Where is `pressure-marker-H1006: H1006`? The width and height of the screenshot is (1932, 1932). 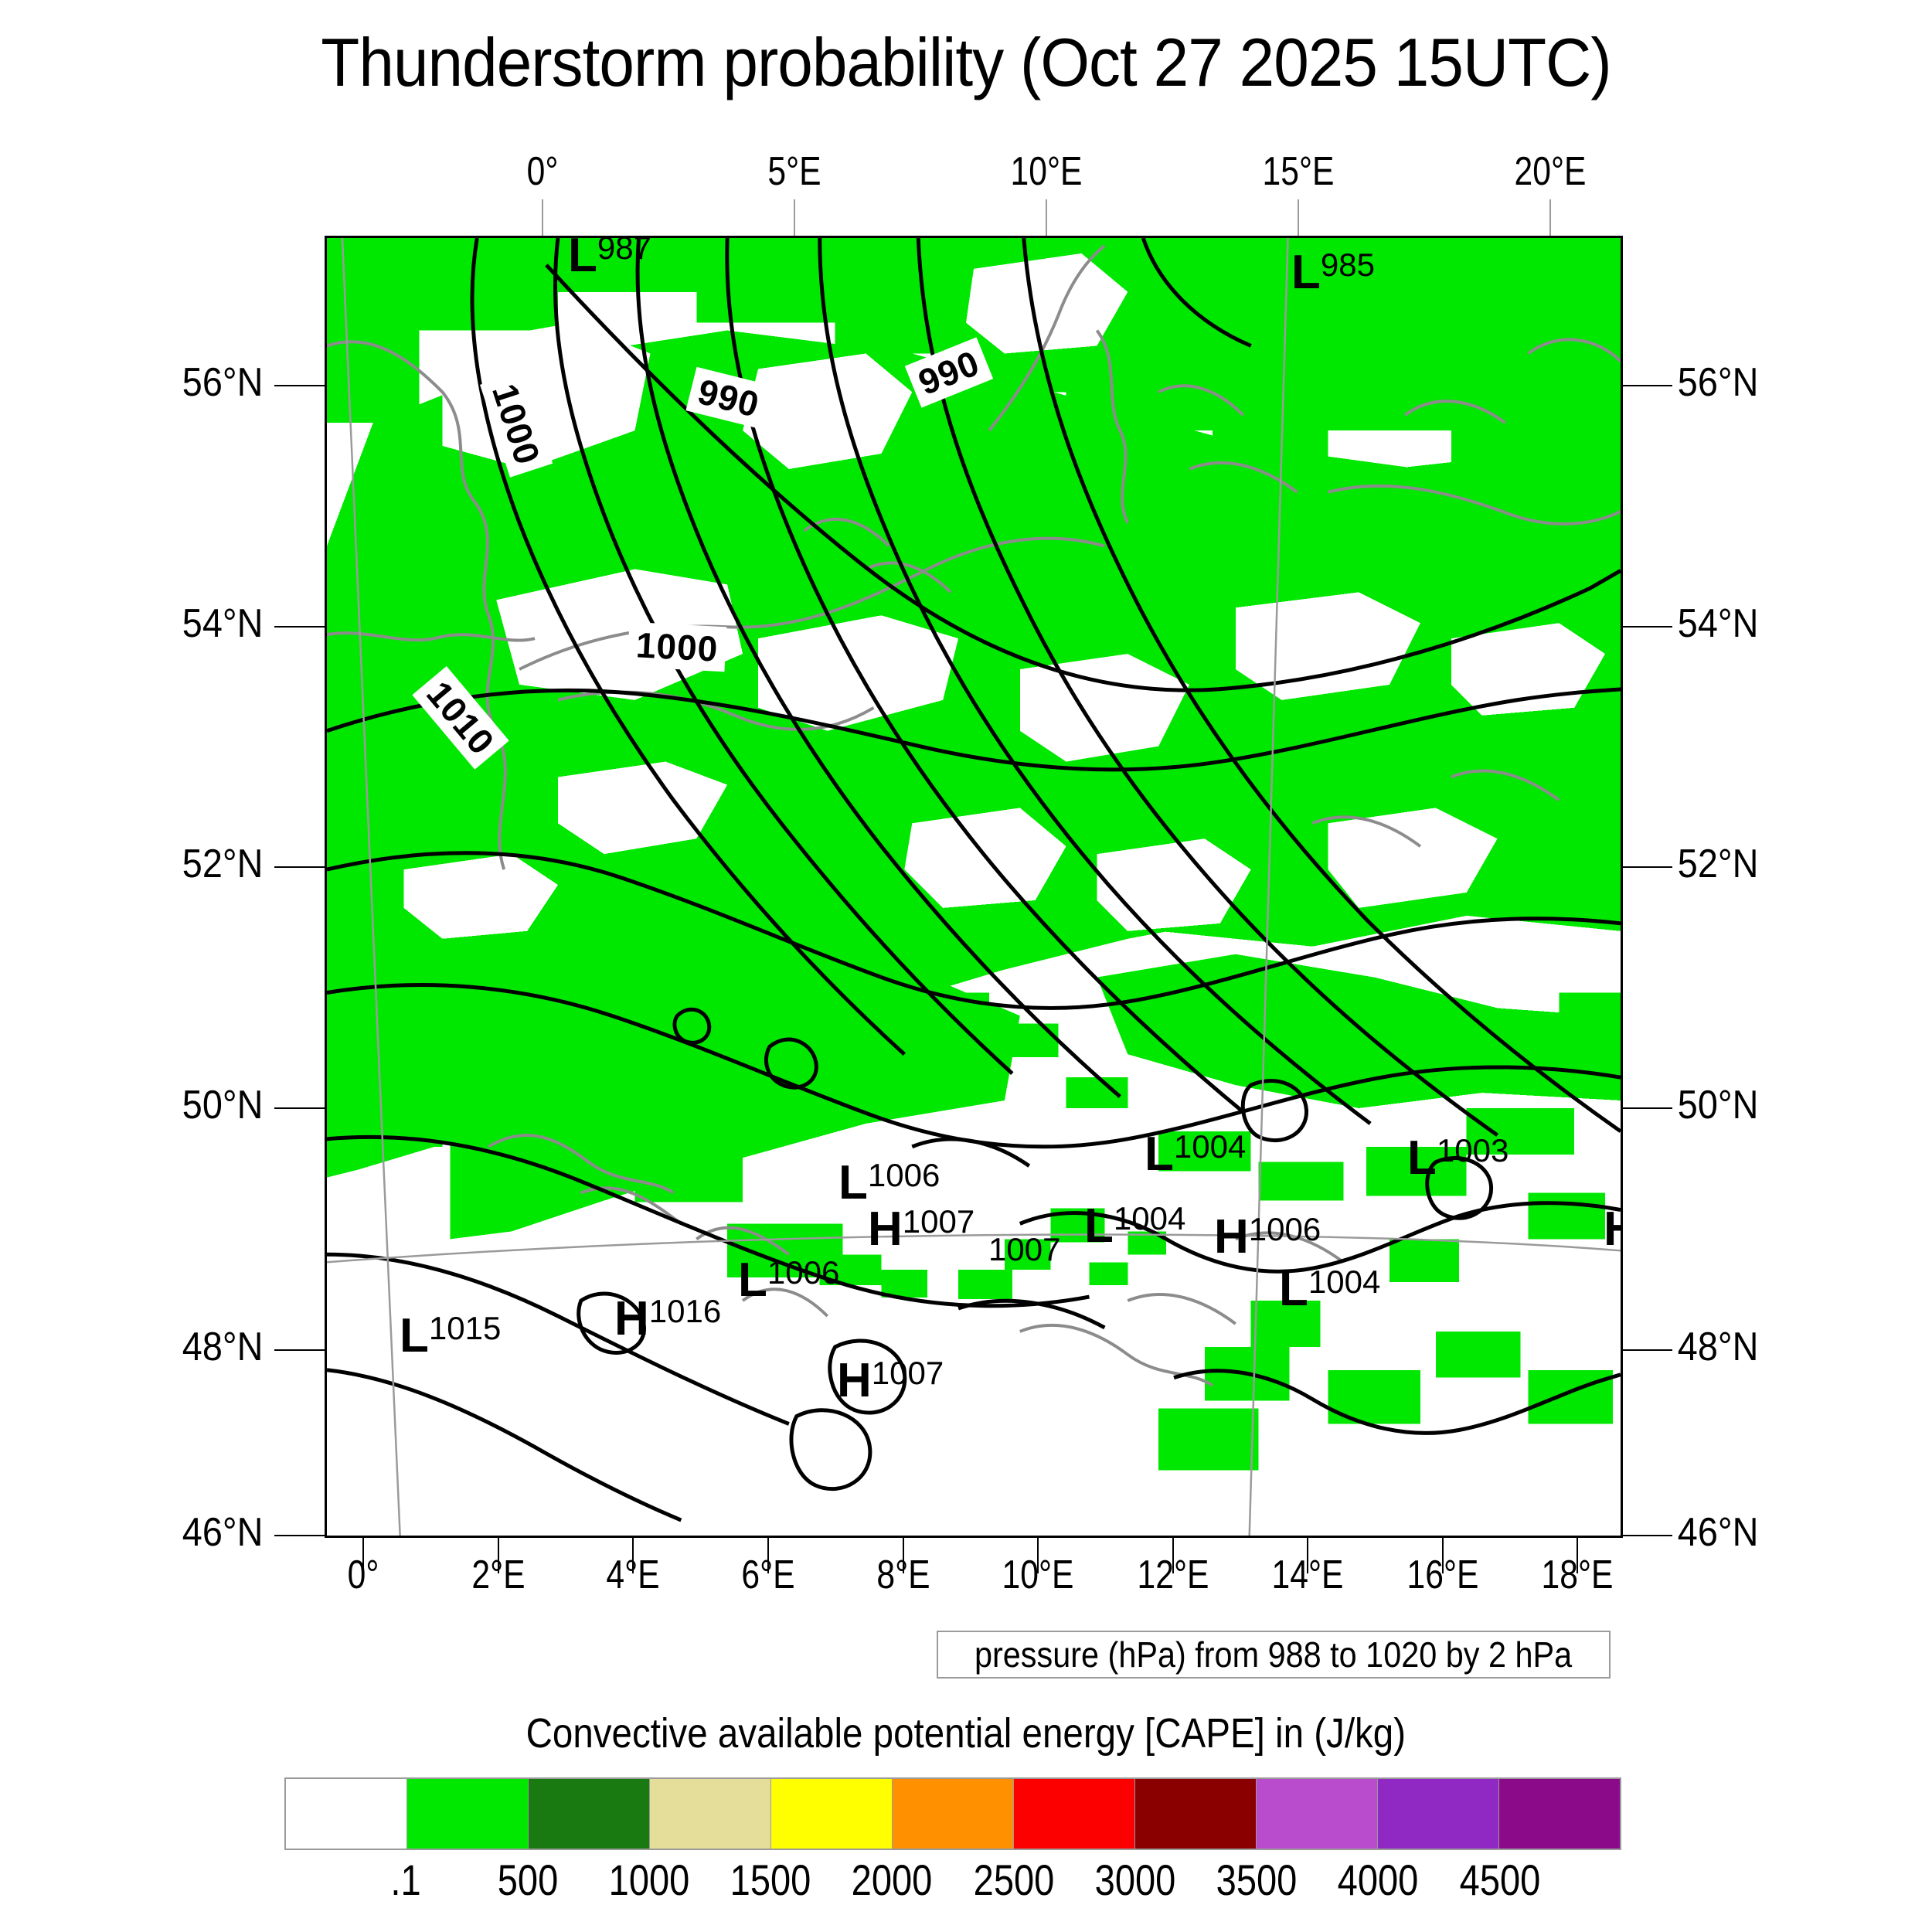
pressure-marker-H1006: H1006 is located at coordinates (1268, 1237).